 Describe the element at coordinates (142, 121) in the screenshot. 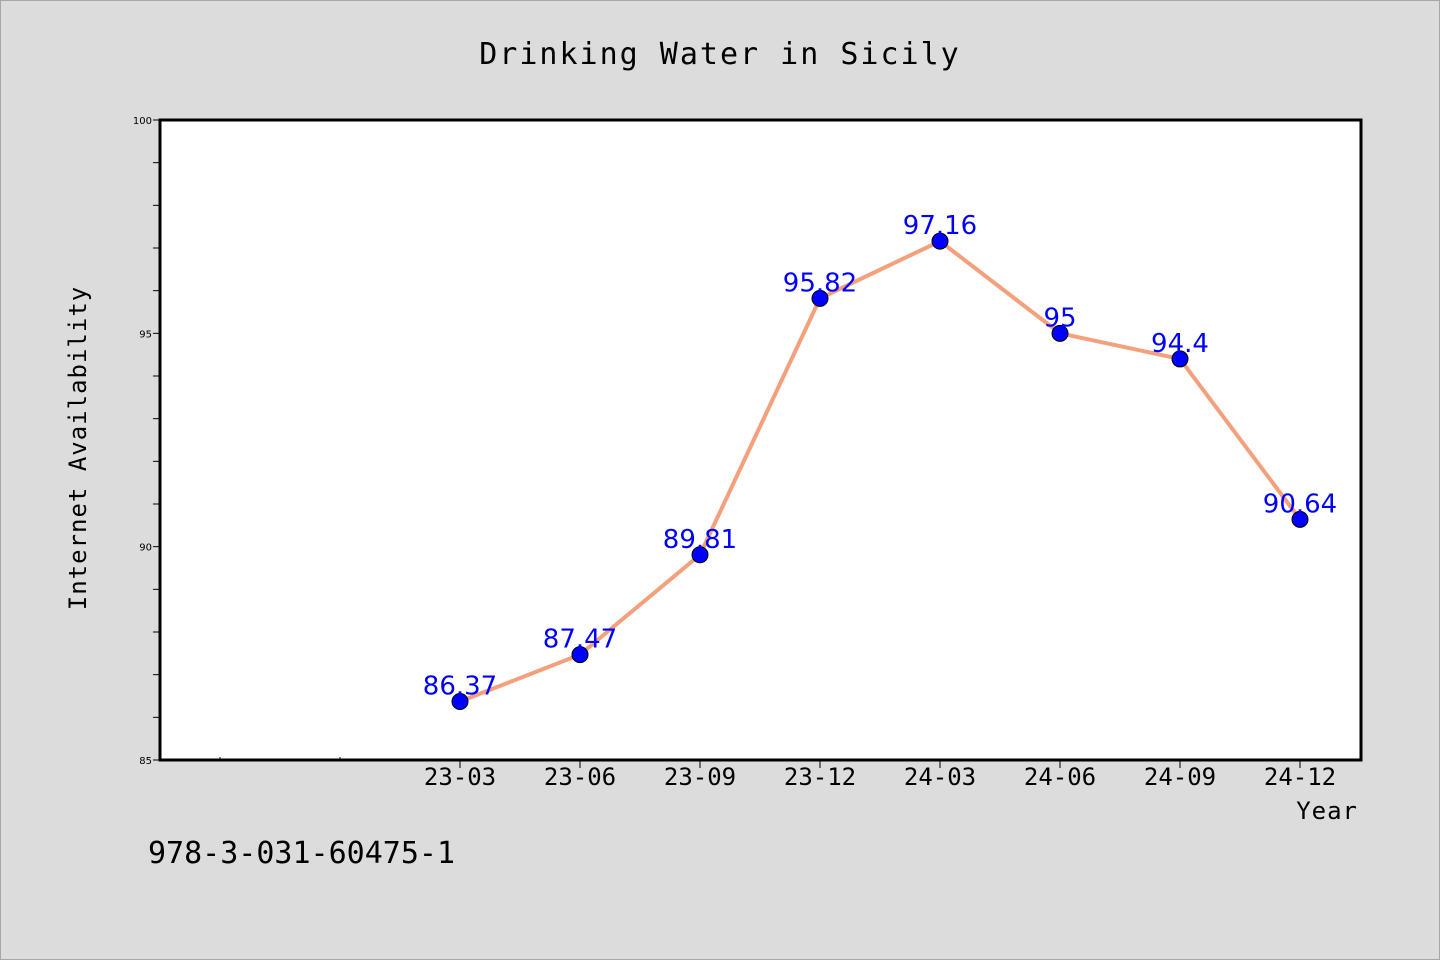

I see `y-tick-label: 100` at that location.